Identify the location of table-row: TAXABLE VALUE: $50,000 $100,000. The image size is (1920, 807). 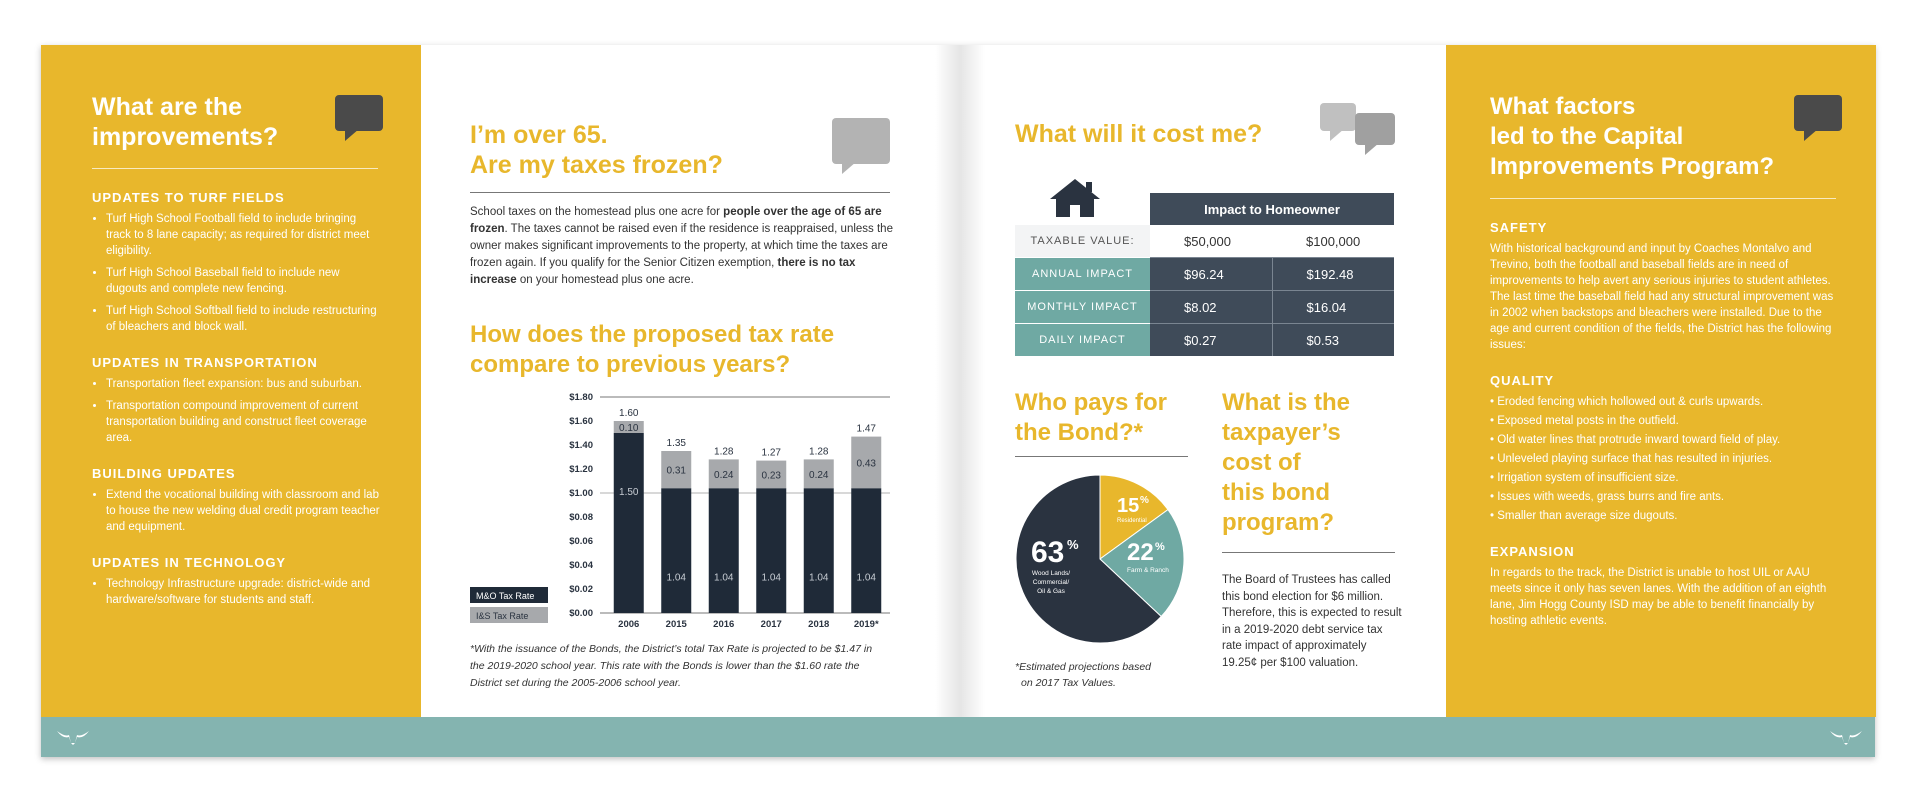
(1204, 241).